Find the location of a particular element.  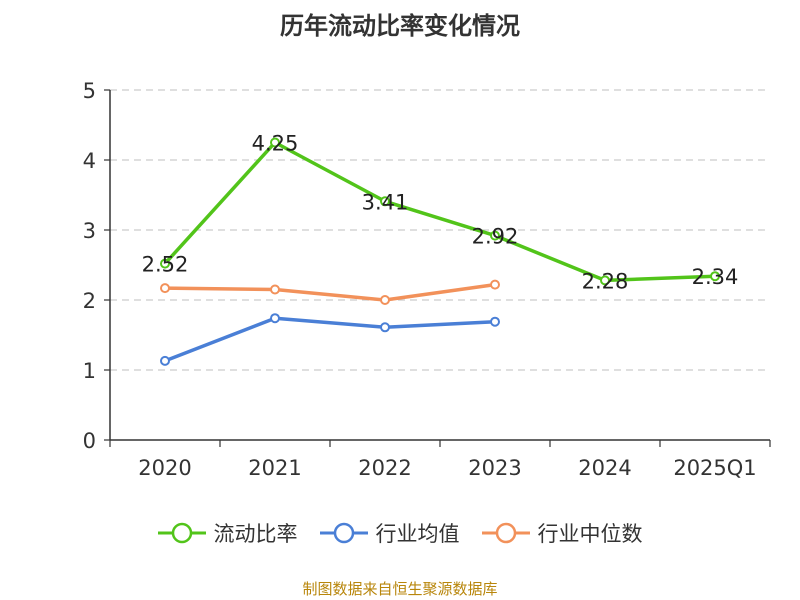

legend-item-industry-median: 行业中位数 is located at coordinates (562, 533).